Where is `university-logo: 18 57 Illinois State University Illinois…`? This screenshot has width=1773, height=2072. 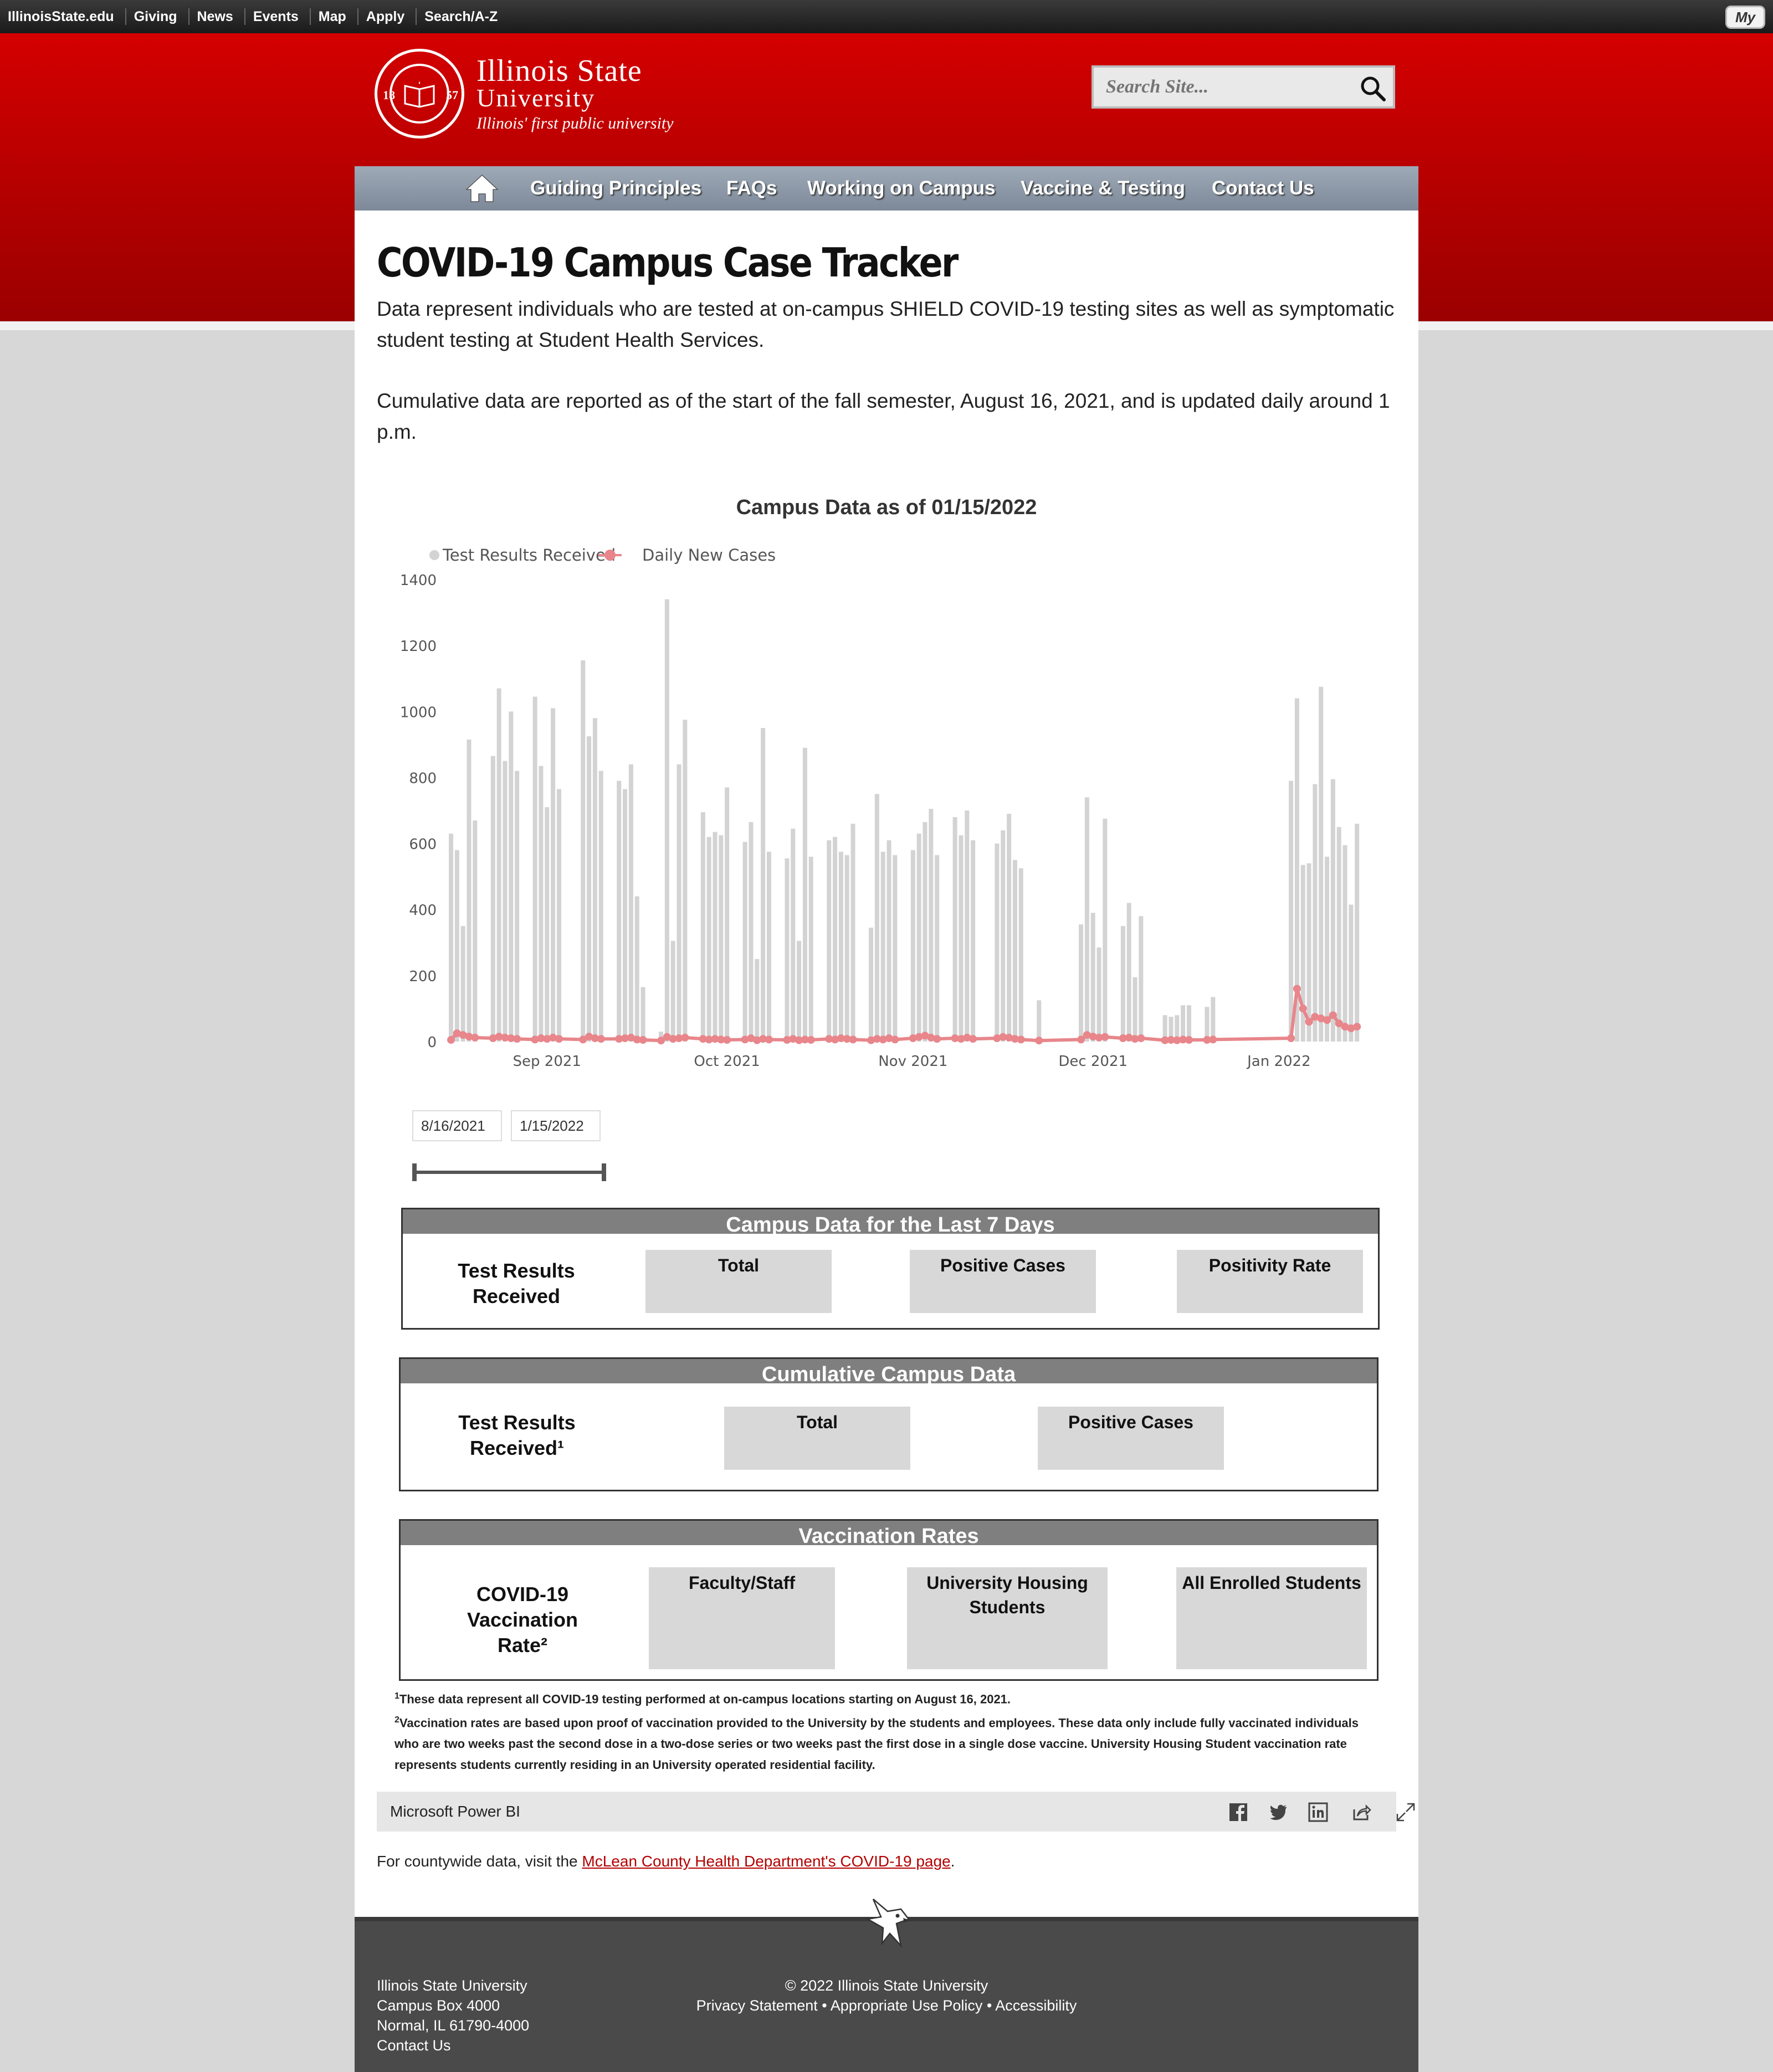 university-logo: 18 57 Illinois State University Illinois… is located at coordinates (535, 96).